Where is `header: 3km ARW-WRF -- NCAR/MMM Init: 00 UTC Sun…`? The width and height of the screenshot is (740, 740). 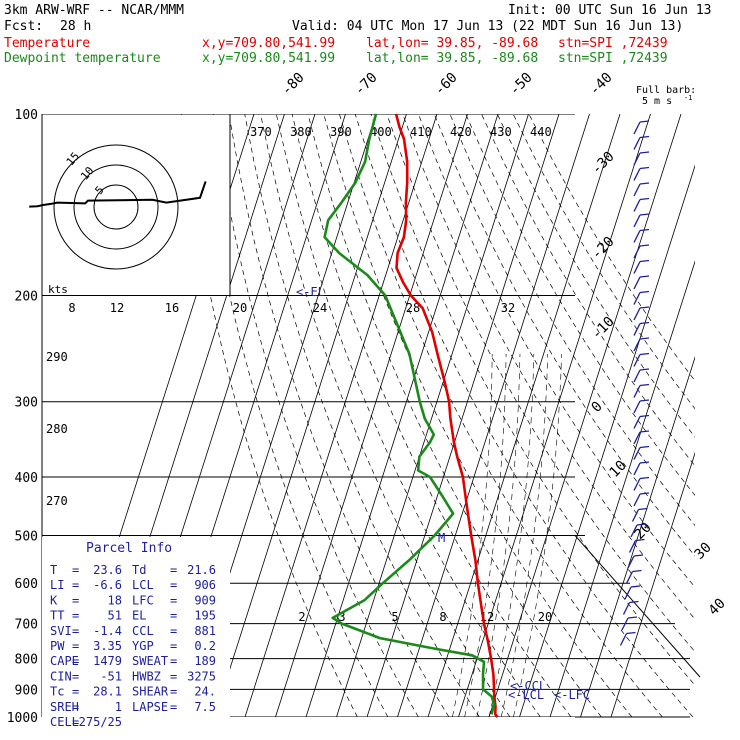
header: 3km ARW-WRF -- NCAR/MMM Init: 00 UTC Sun… is located at coordinates (358, 34).